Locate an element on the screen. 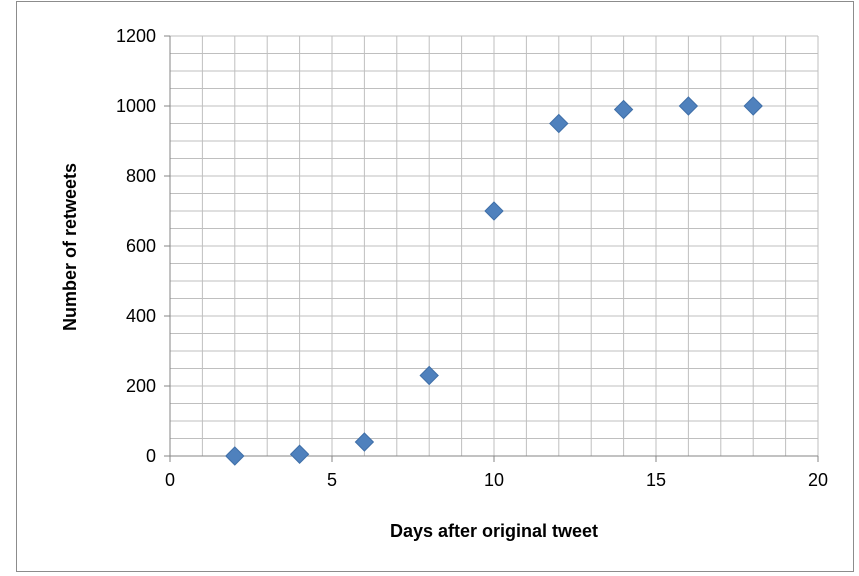 The image size is (859, 576). y-tick-labels: 0 200 400 600 800 1000 1200 is located at coordinates (136, 246).